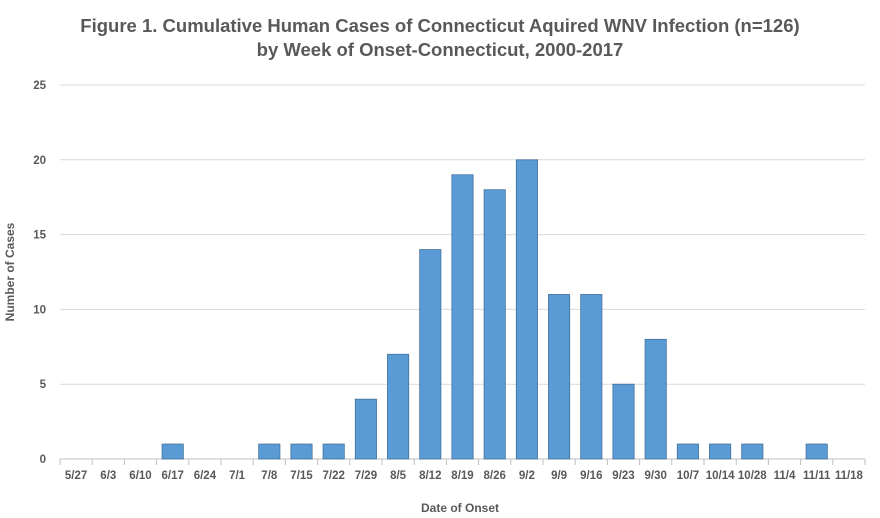 This screenshot has width=880, height=518. Describe the element at coordinates (656, 476) in the screenshot. I see `x-tick-label: 9/30` at that location.